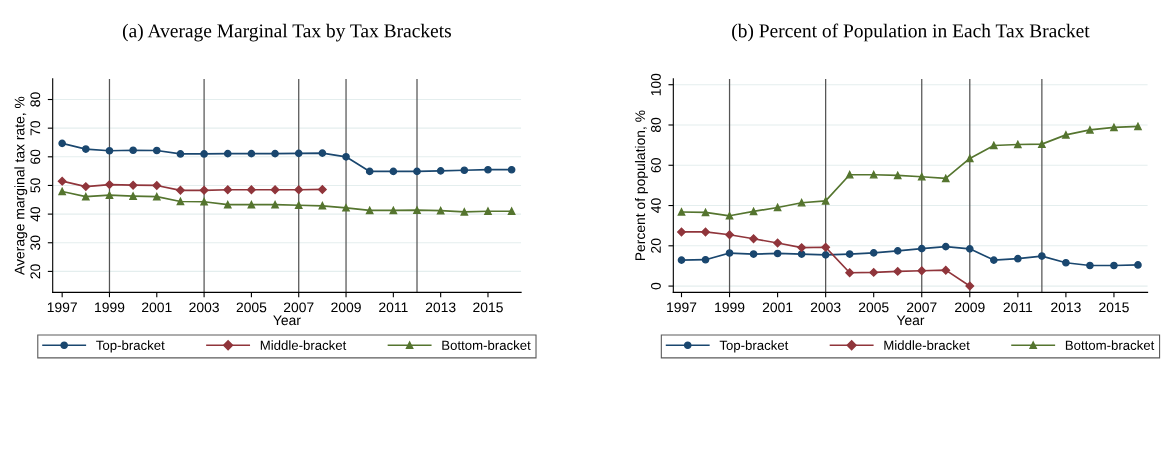  What do you see at coordinates (35, 242) in the screenshot?
I see `y-tick-label: 30` at bounding box center [35, 242].